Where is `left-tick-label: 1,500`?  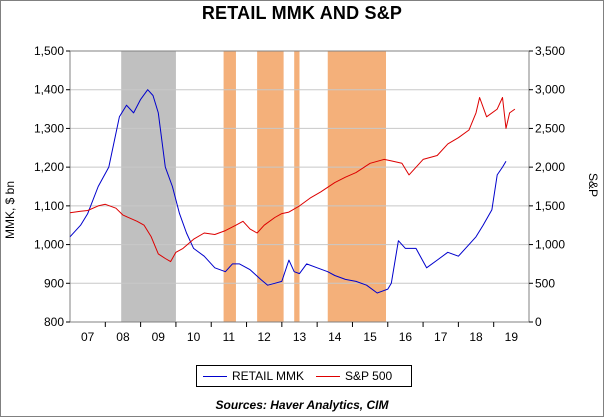 left-tick-label: 1,500 is located at coordinates (49, 51).